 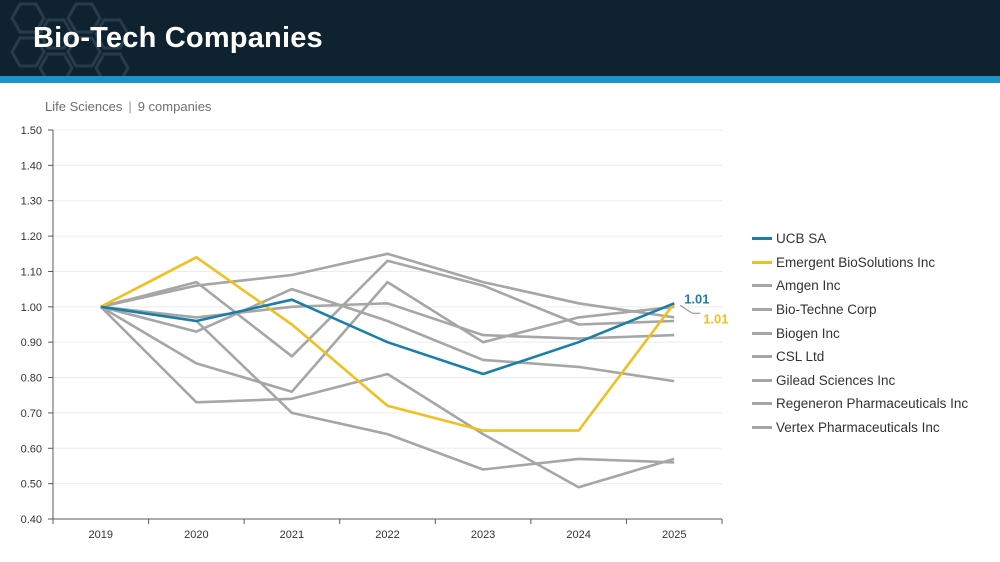 What do you see at coordinates (292, 535) in the screenshot?
I see `x-tick-label: 2021` at bounding box center [292, 535].